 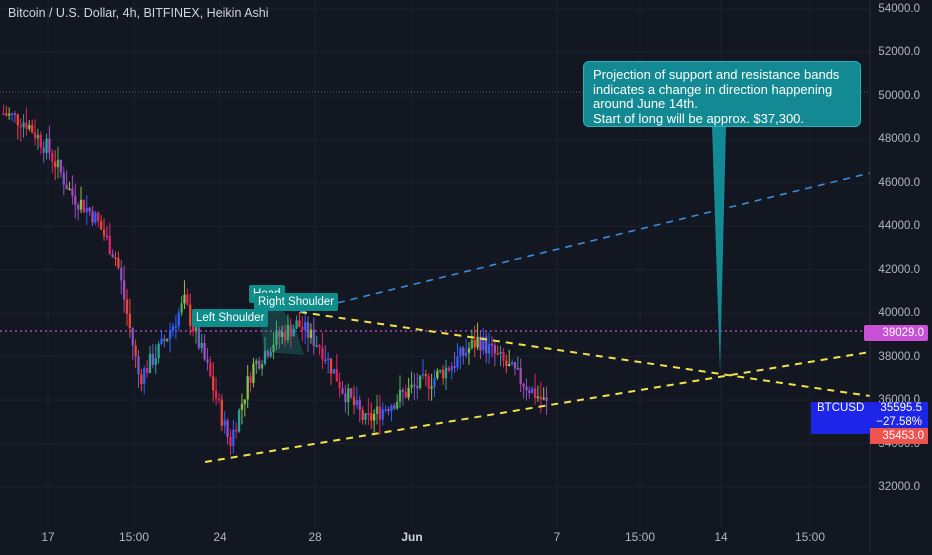 I want to click on left-shoulder-label: Left Shoulder, so click(x=230, y=318).